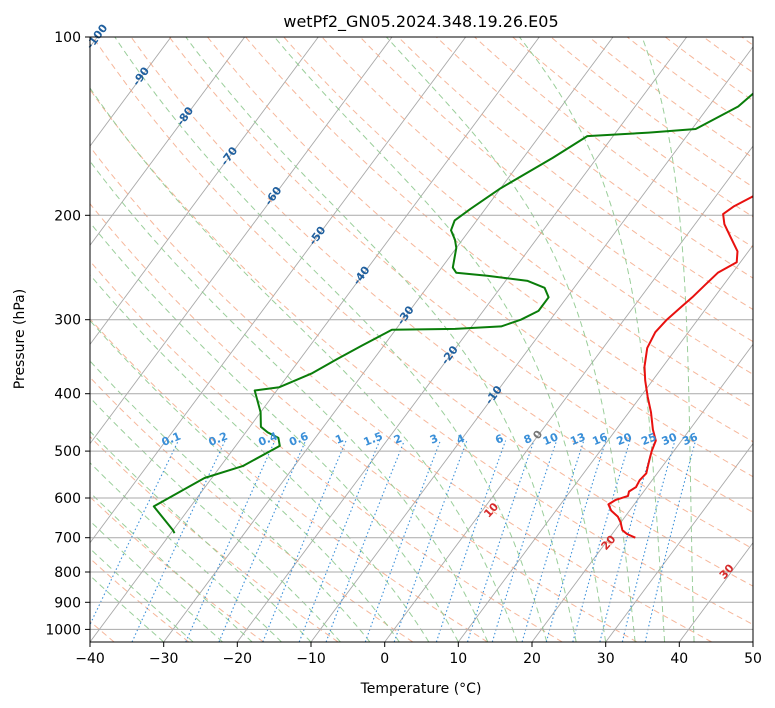  I want to click on y-tick-label: 300, so click(67, 321).